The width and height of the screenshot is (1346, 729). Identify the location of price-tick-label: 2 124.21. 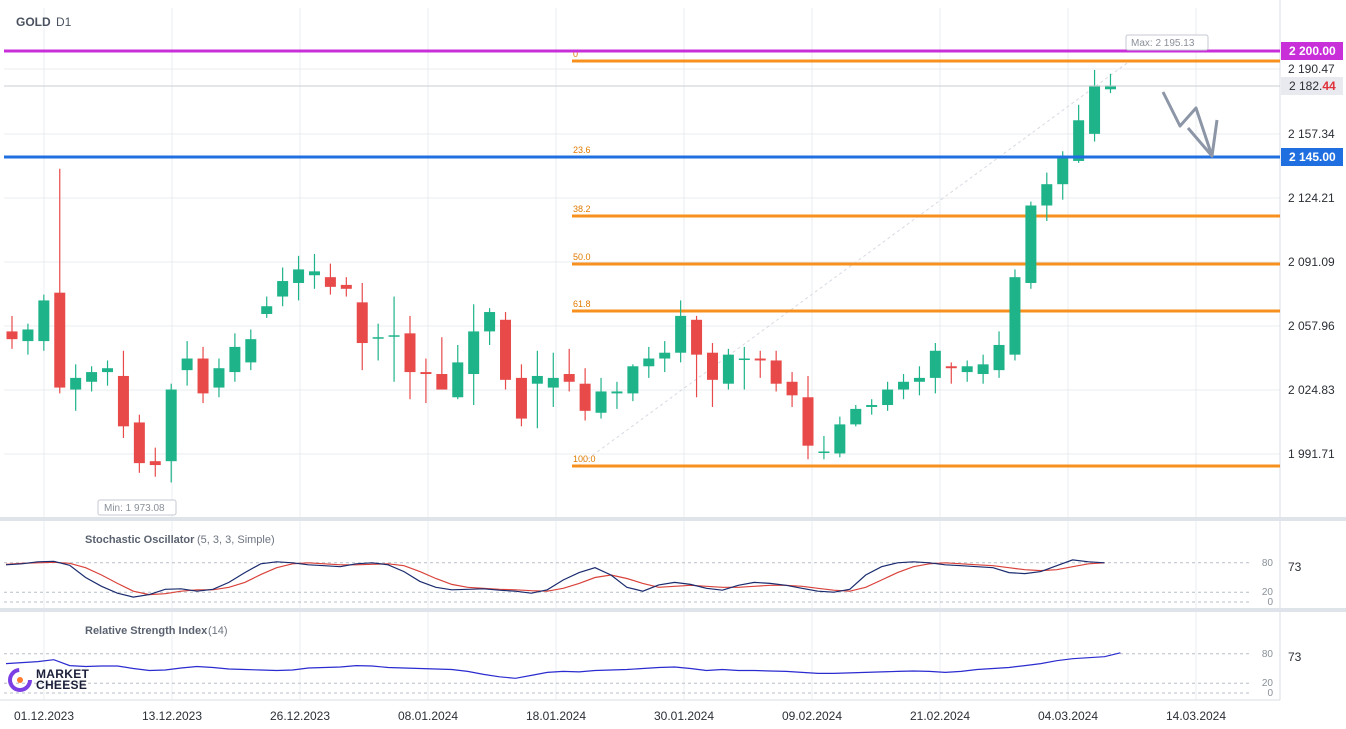
(1311, 198).